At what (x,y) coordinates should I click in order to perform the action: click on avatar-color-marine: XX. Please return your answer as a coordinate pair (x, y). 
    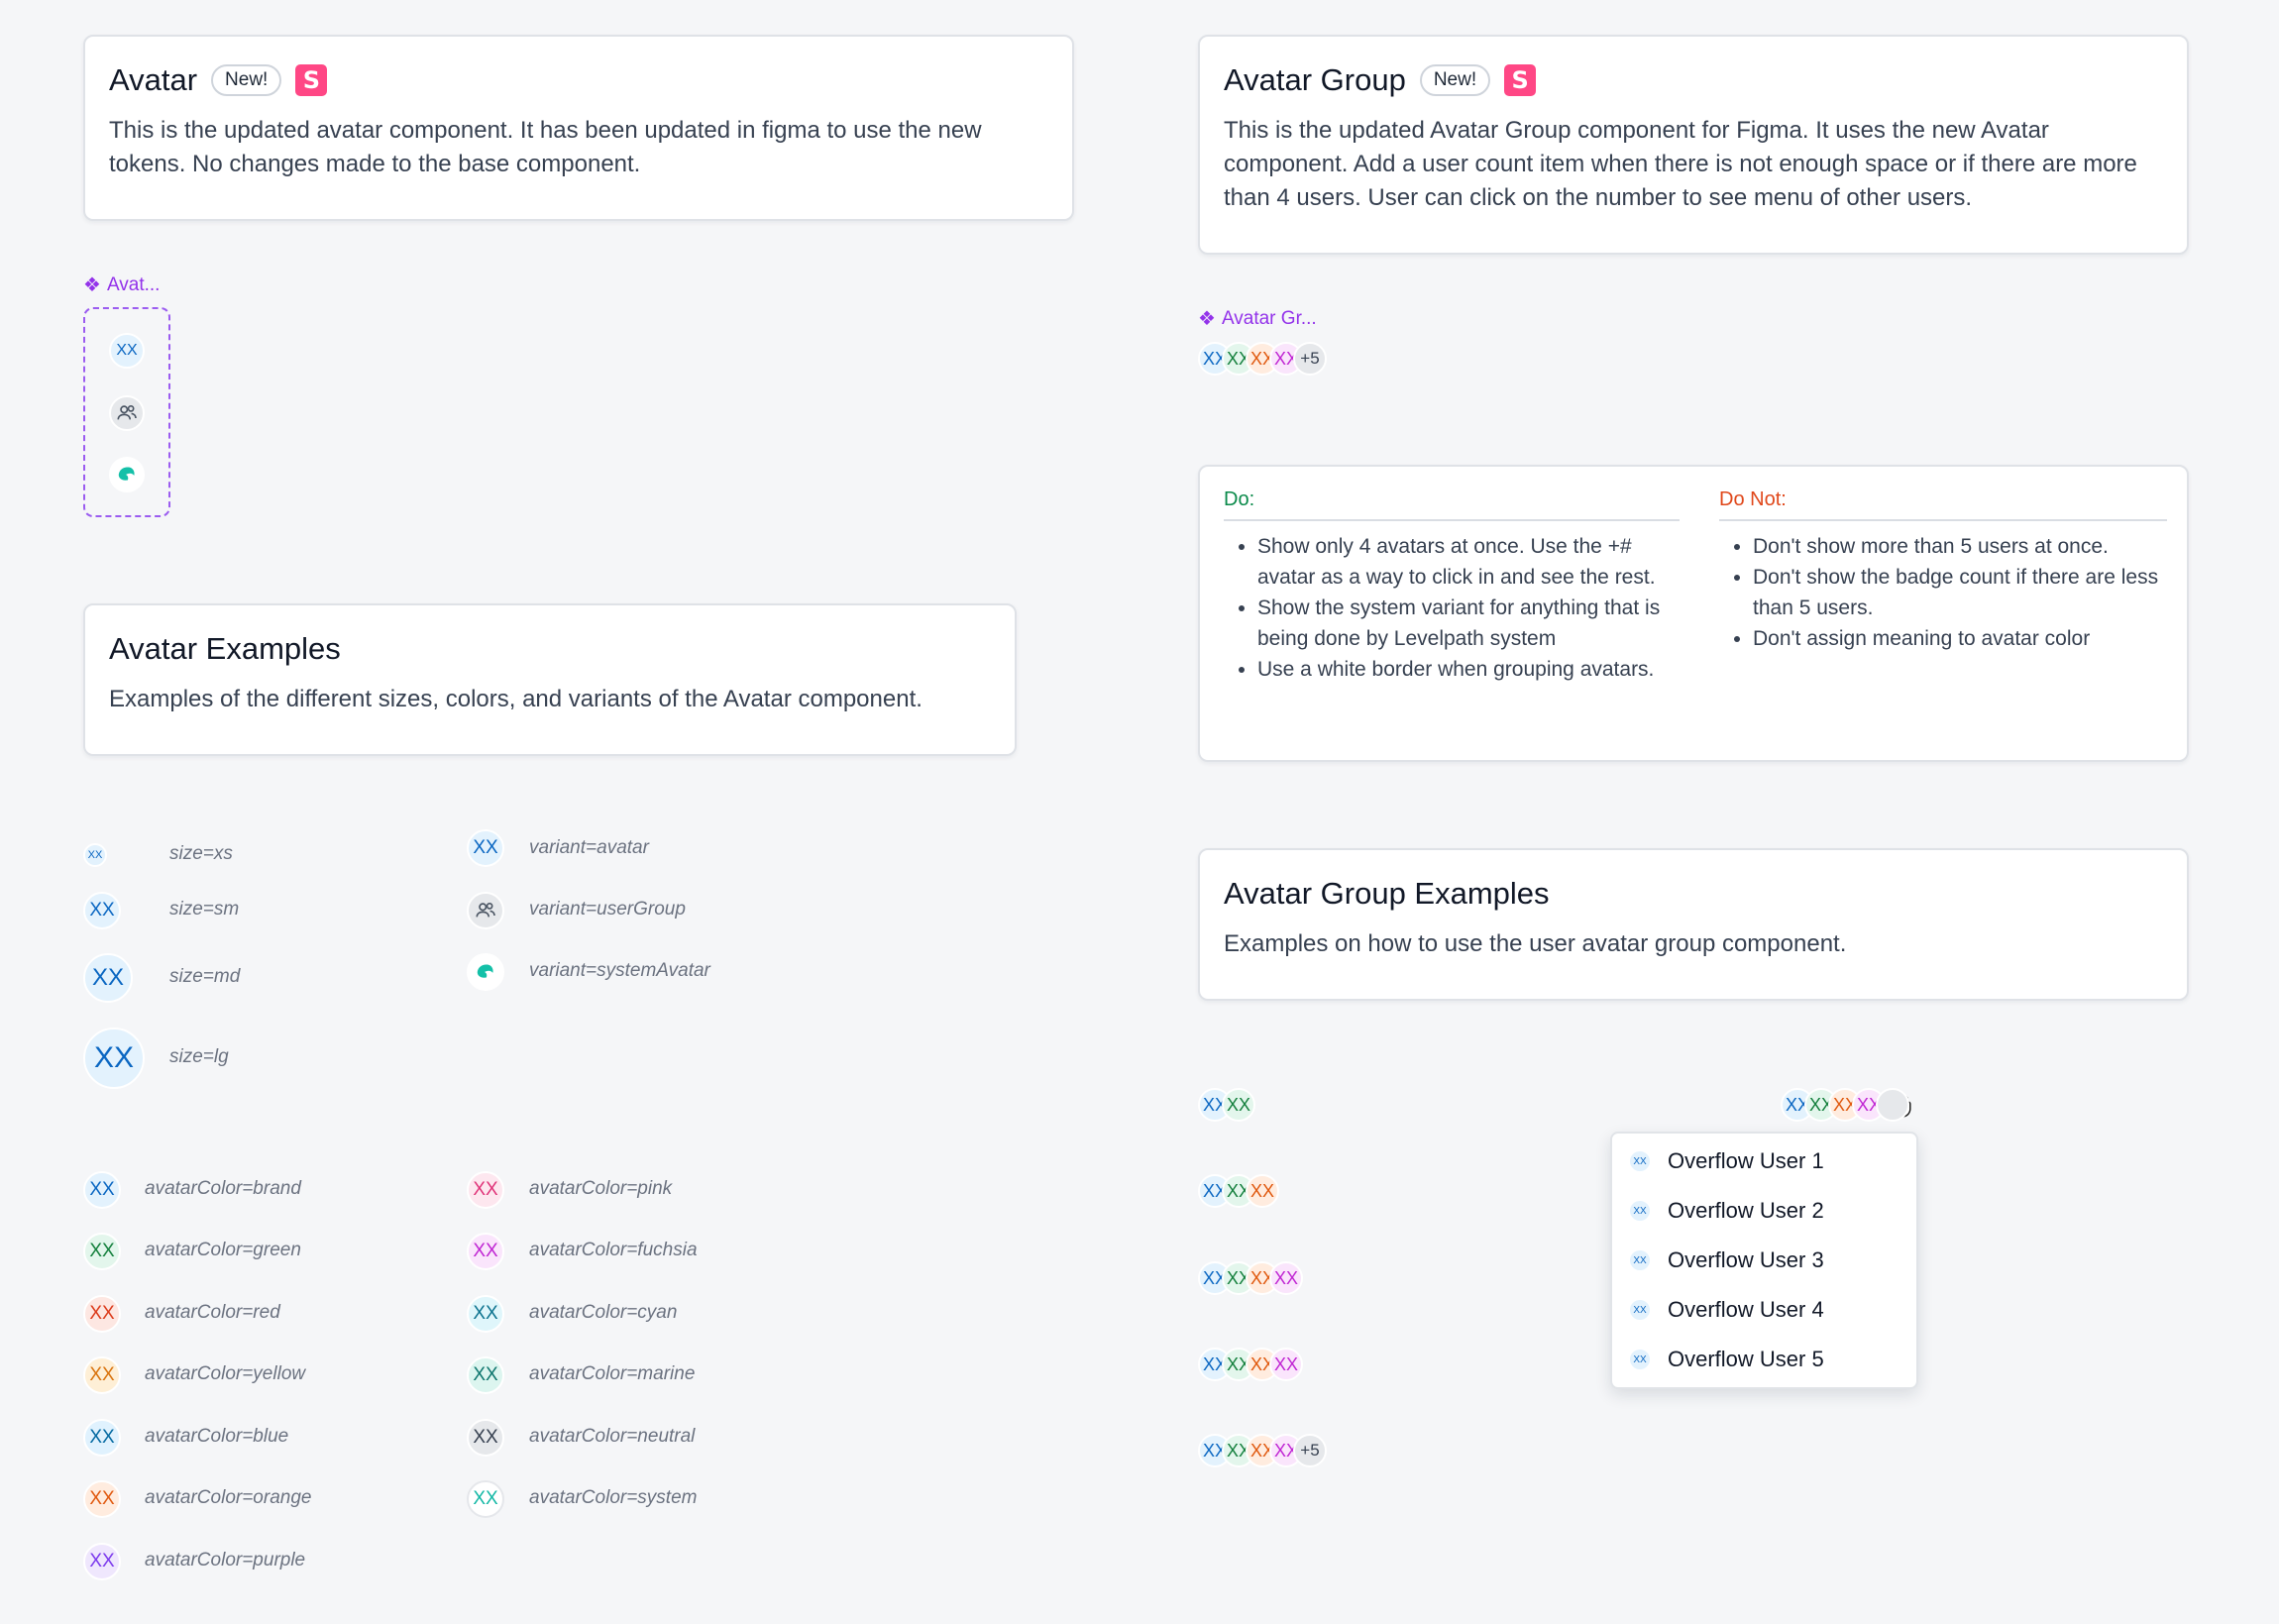
    Looking at the image, I should click on (485, 1375).